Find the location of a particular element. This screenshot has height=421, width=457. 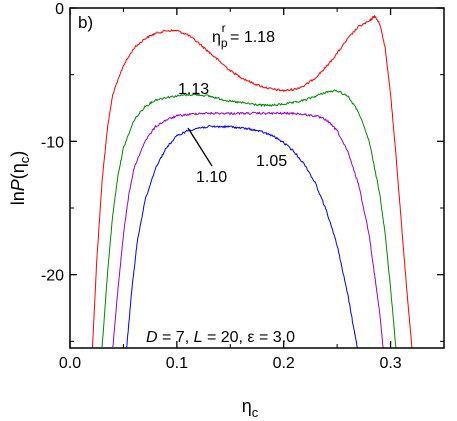

panel-label: b) is located at coordinates (85, 22).